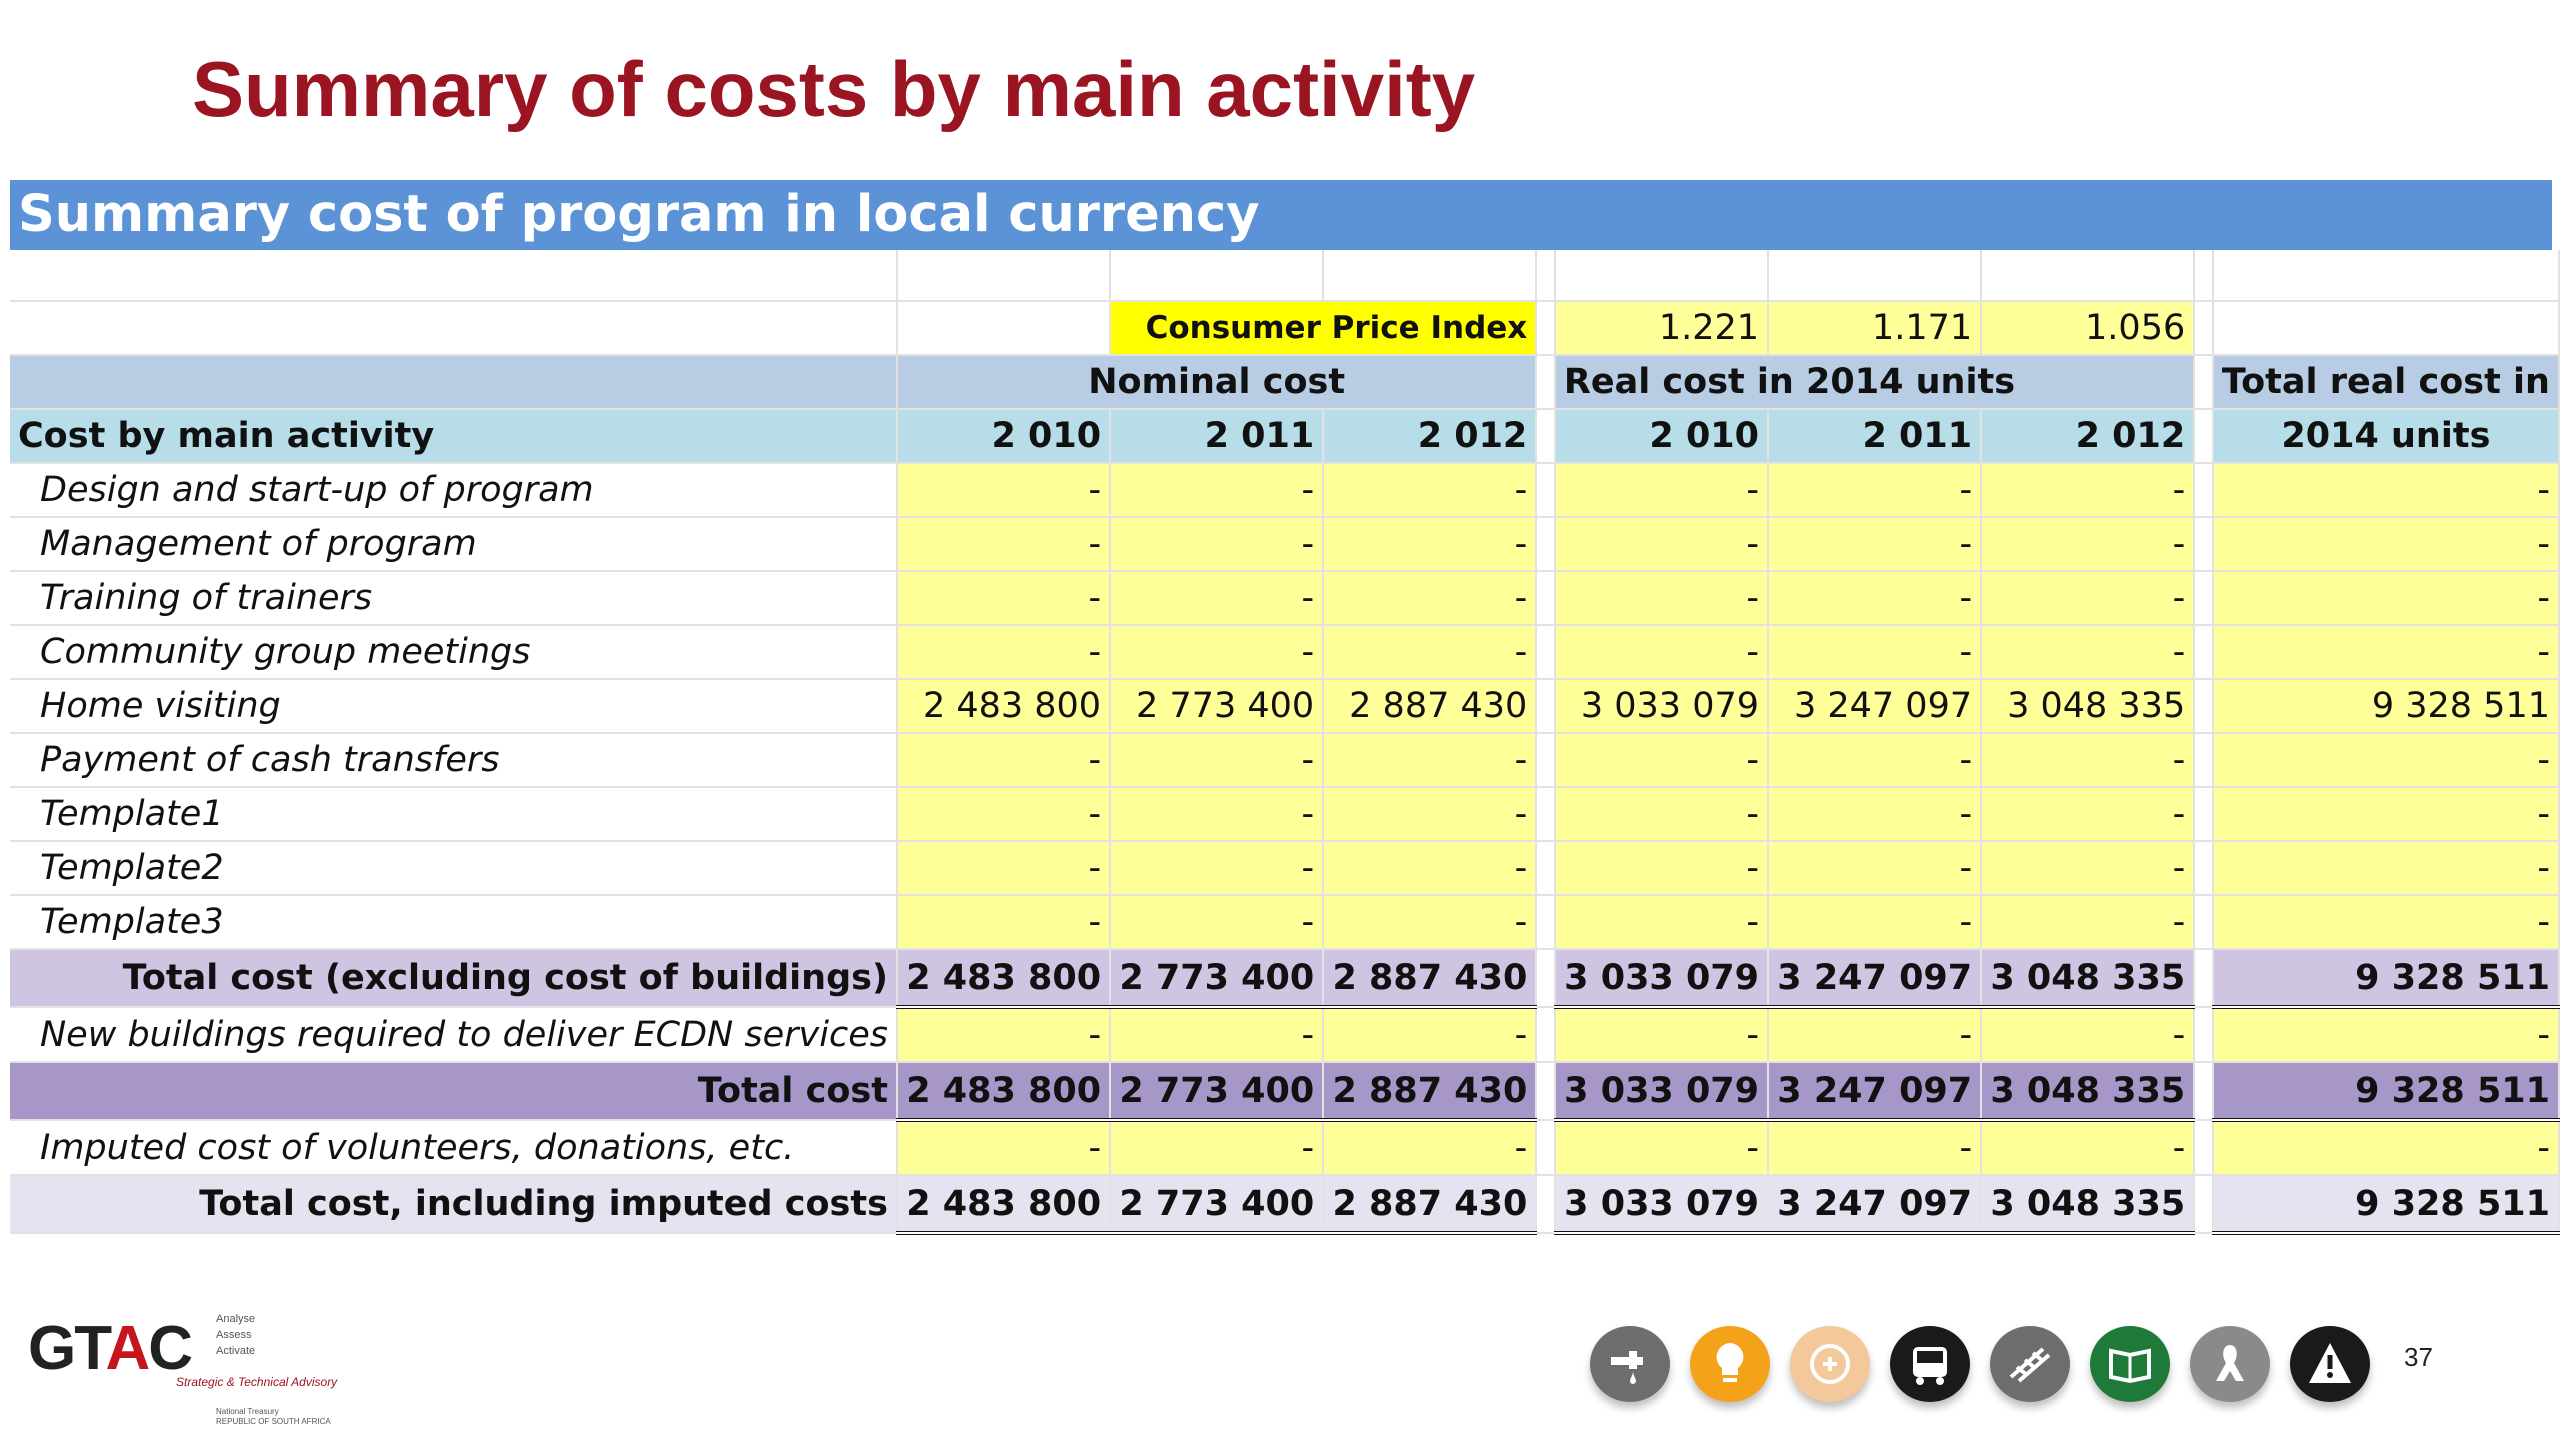 The image size is (2560, 1440). What do you see at coordinates (454, 868) in the screenshot?
I see `row-label: Template2` at bounding box center [454, 868].